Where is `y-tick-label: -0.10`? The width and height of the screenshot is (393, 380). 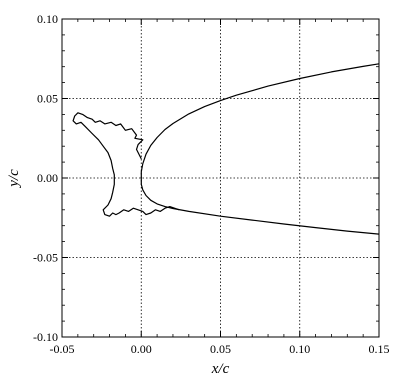
y-tick-label: -0.10 is located at coordinates (45, 337).